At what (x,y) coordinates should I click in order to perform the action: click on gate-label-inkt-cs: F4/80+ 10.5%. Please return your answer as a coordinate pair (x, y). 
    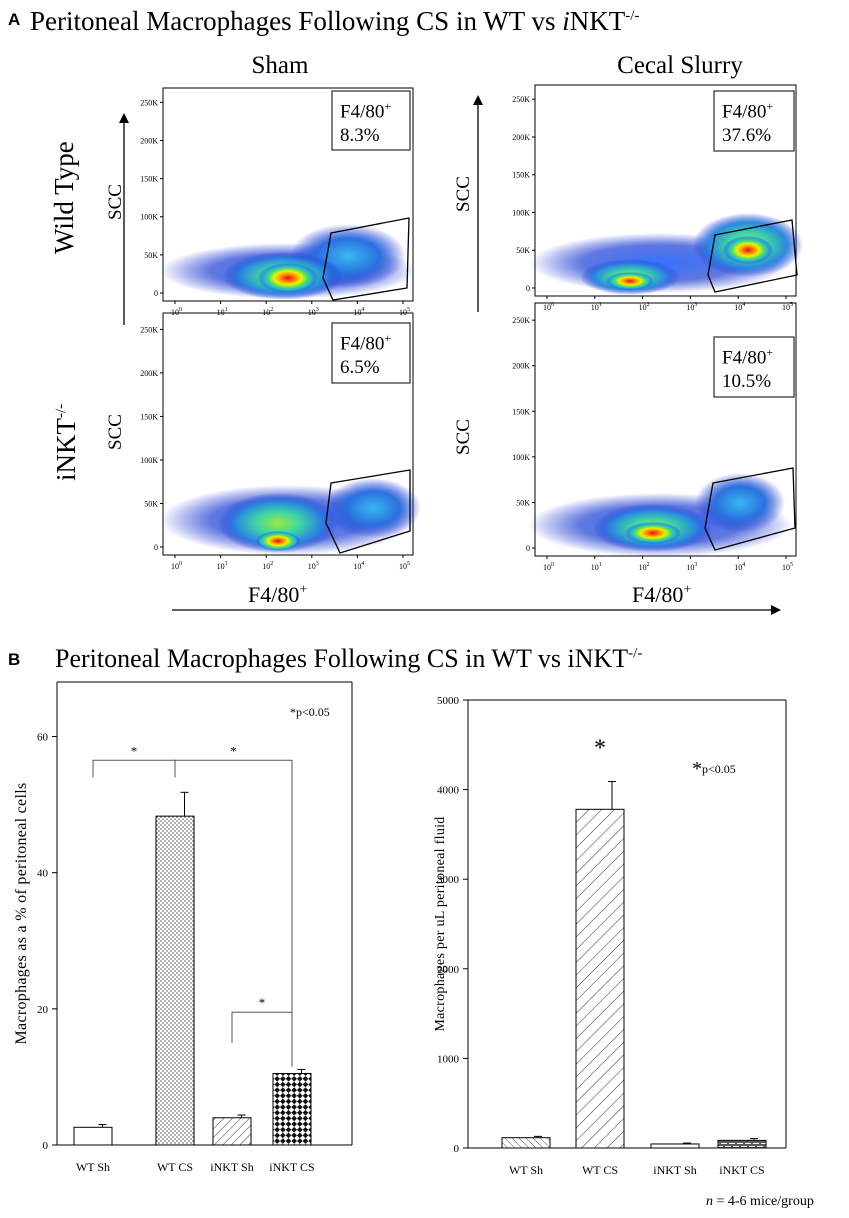
    Looking at the image, I should click on (747, 367).